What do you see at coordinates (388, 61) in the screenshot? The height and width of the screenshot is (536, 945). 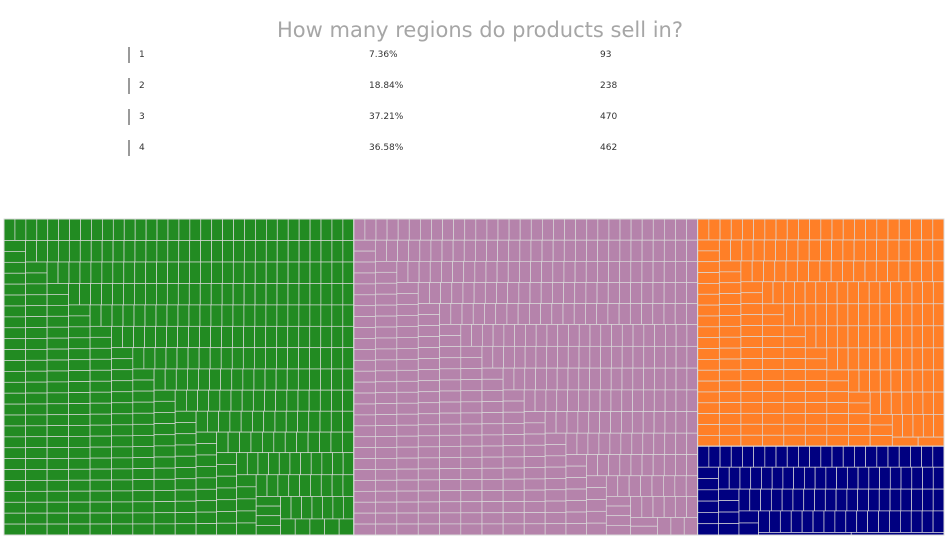 I see `legend-row-1: 1 7.36% 93` at bounding box center [388, 61].